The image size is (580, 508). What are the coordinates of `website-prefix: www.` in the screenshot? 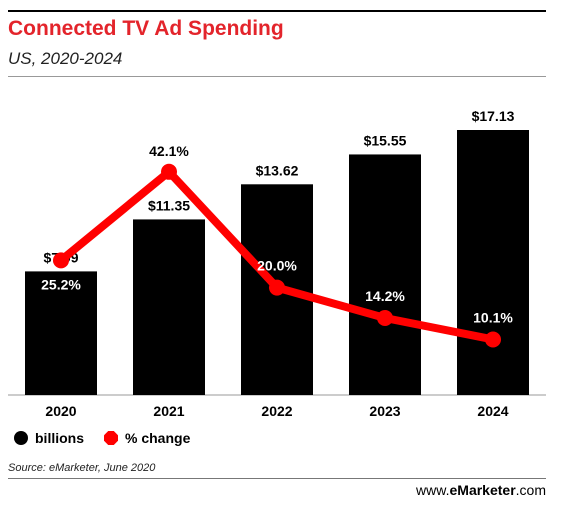 It's located at (433, 490).